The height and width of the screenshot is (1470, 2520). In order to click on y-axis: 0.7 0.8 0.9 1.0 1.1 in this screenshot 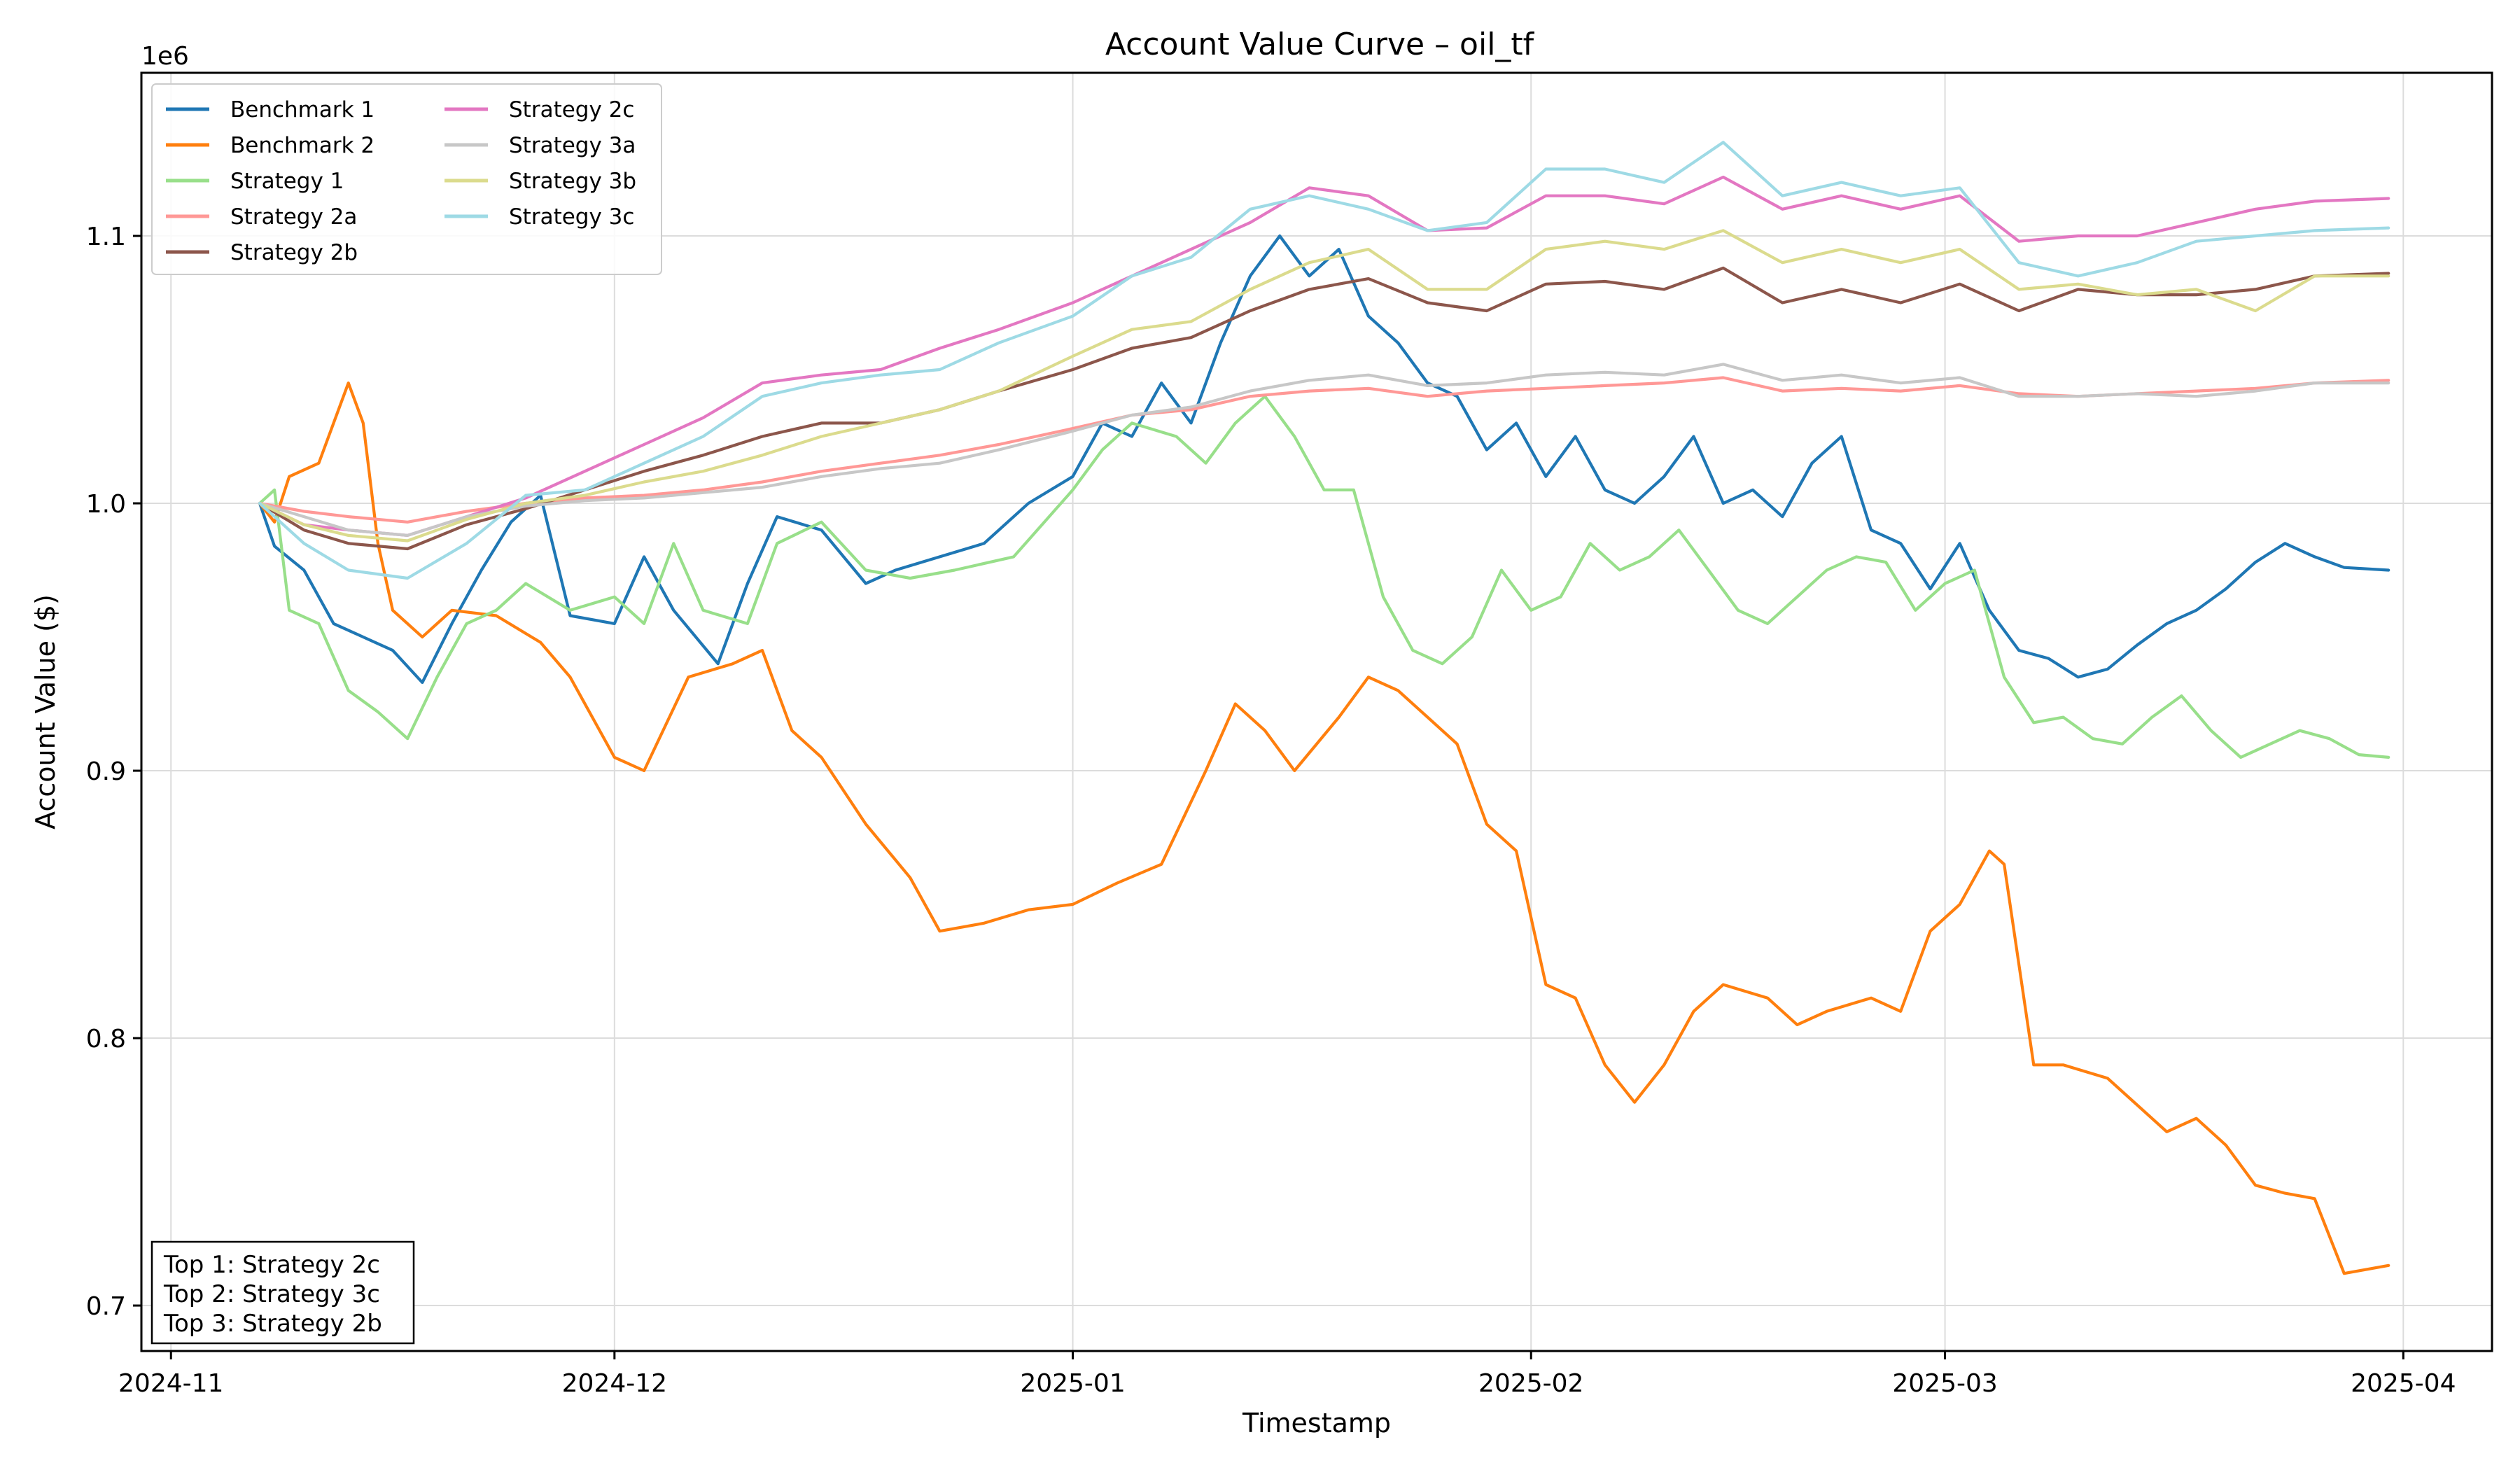, I will do `click(113, 772)`.